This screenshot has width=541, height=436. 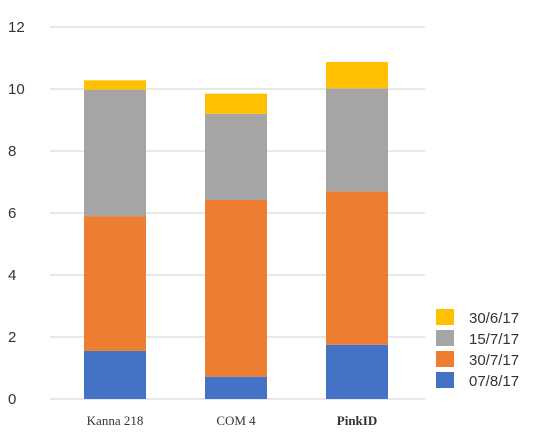 I want to click on y-tick-label: 12, so click(x=16, y=27).